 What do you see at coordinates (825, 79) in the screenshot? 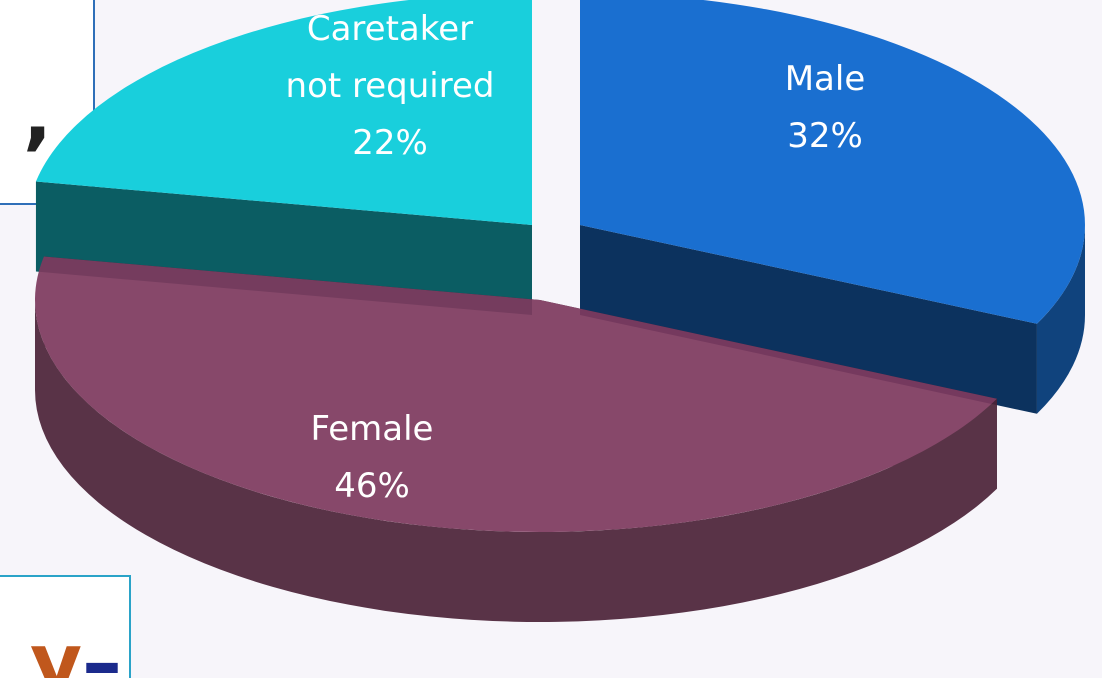
I see `slice-label: Male` at bounding box center [825, 79].